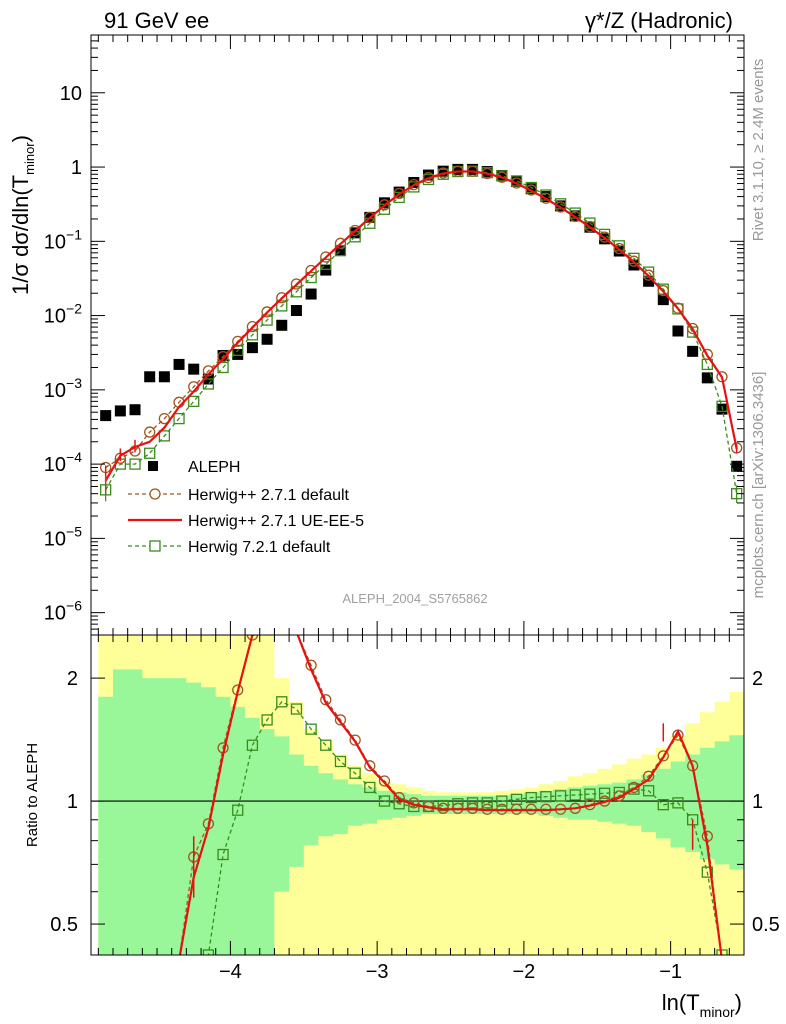 This screenshot has height=1024, width=786. Describe the element at coordinates (681, 20) in the screenshot. I see `header-right-suffix: (Hadronic)` at that location.